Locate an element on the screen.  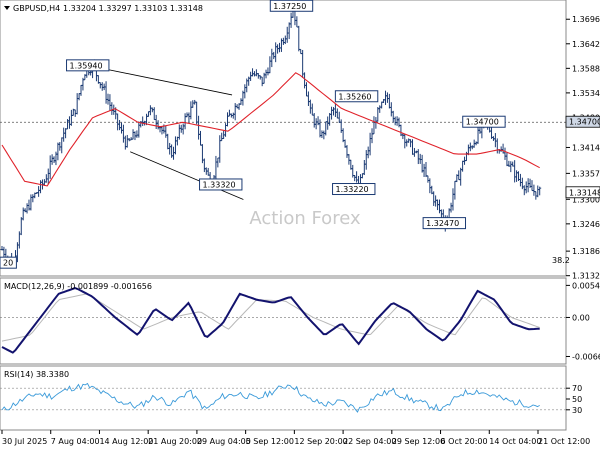
x-axis-label: 30 Jul 2025 is located at coordinates (24, 441).